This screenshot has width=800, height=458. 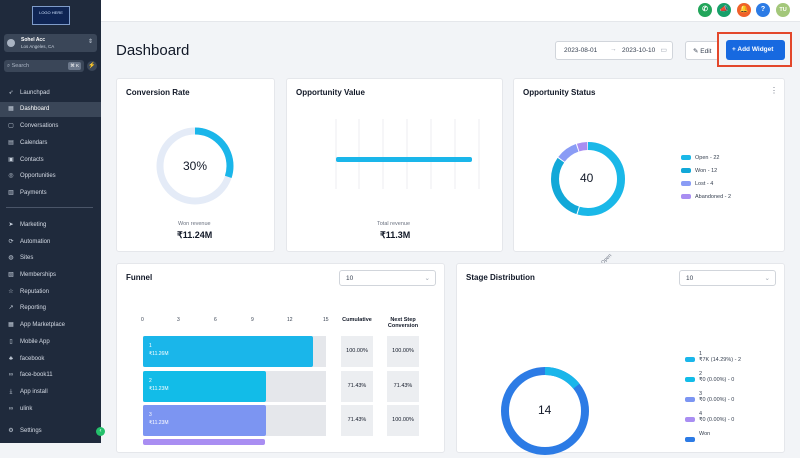 What do you see at coordinates (11, 143) in the screenshot?
I see `calendar-icon: ▤` at bounding box center [11, 143].